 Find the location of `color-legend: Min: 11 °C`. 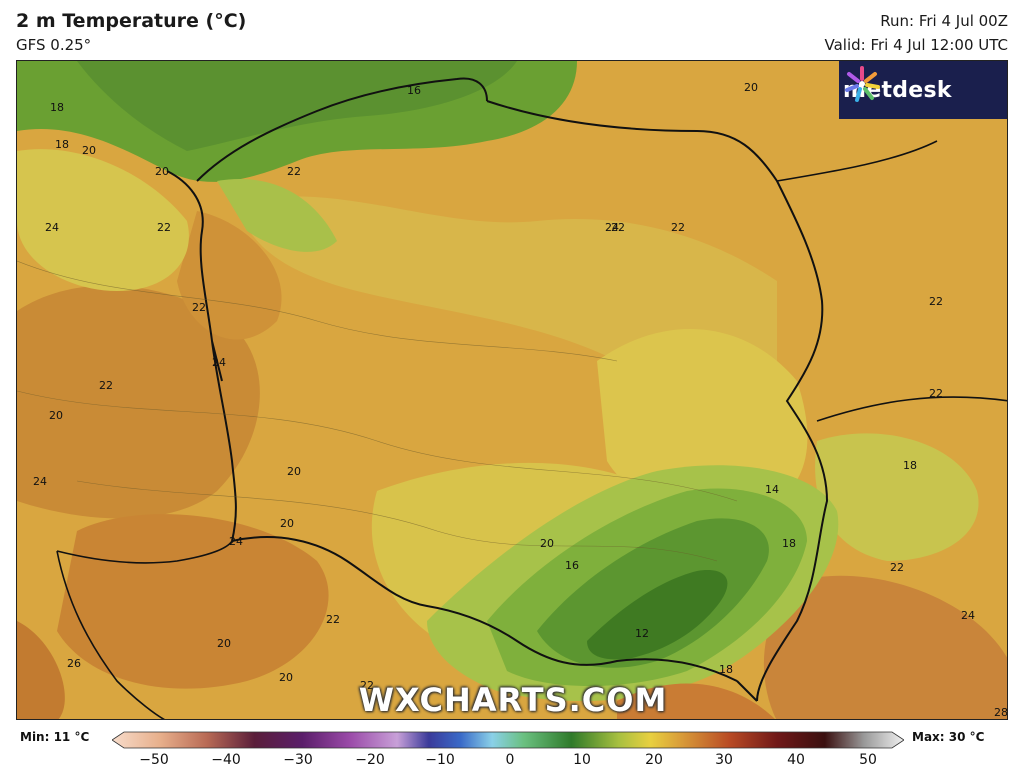

color-legend: Min: 11 °C is located at coordinates (512, 753).